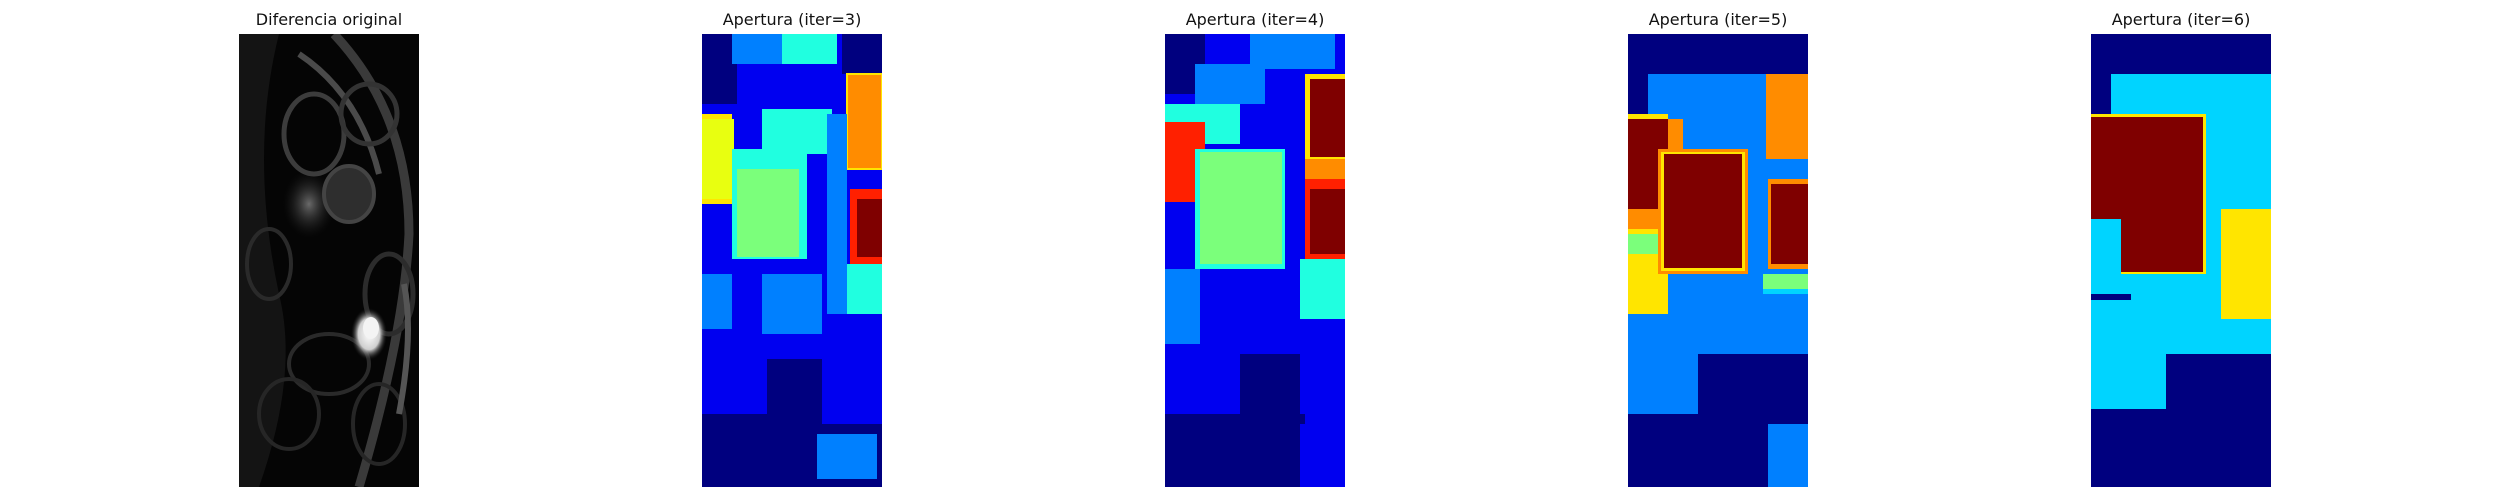 Image resolution: width=2500 pixels, height=500 pixels. I want to click on panel-iter-3: Apertura (iter=3), so click(792, 250).